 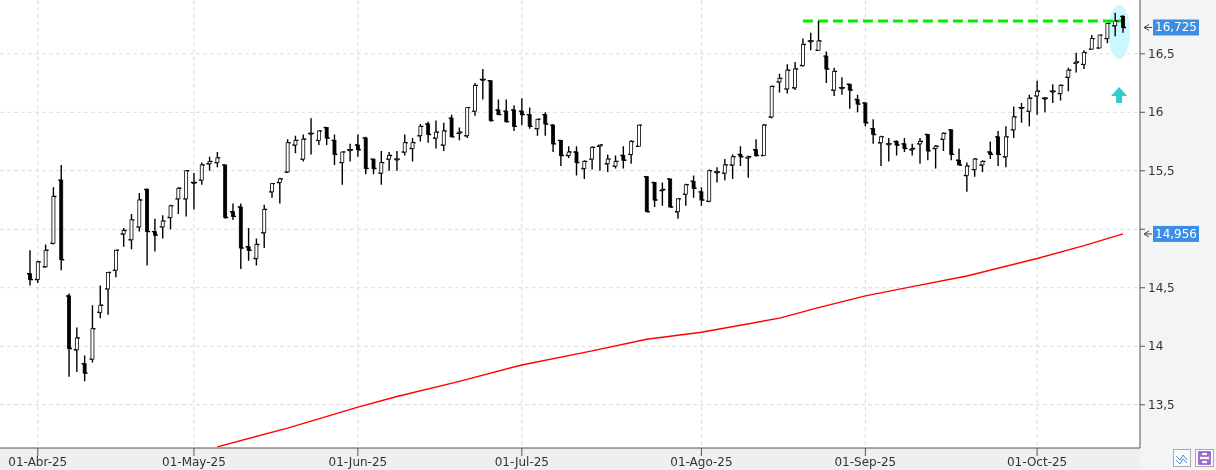 I want to click on y-tick-label: 14, so click(x=1156, y=346).